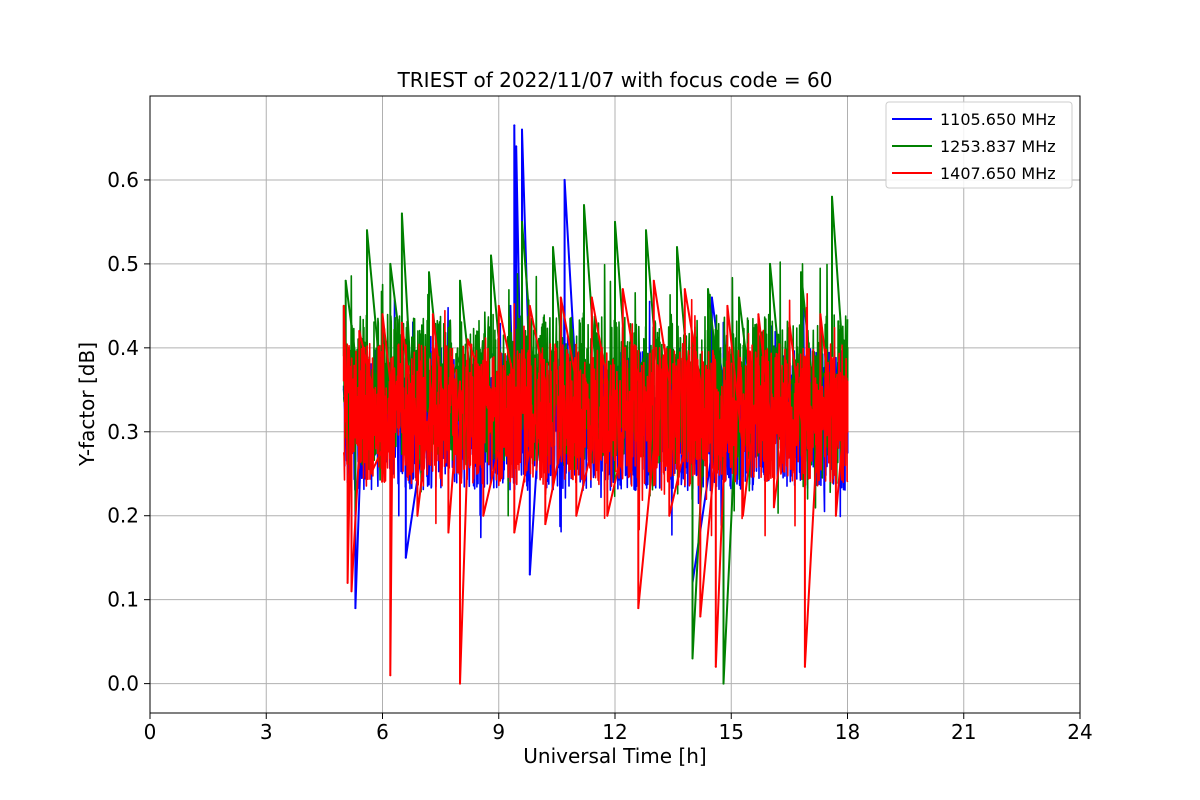 The width and height of the screenshot is (1200, 800). What do you see at coordinates (498, 732) in the screenshot?
I see `x-tick-label: 9` at bounding box center [498, 732].